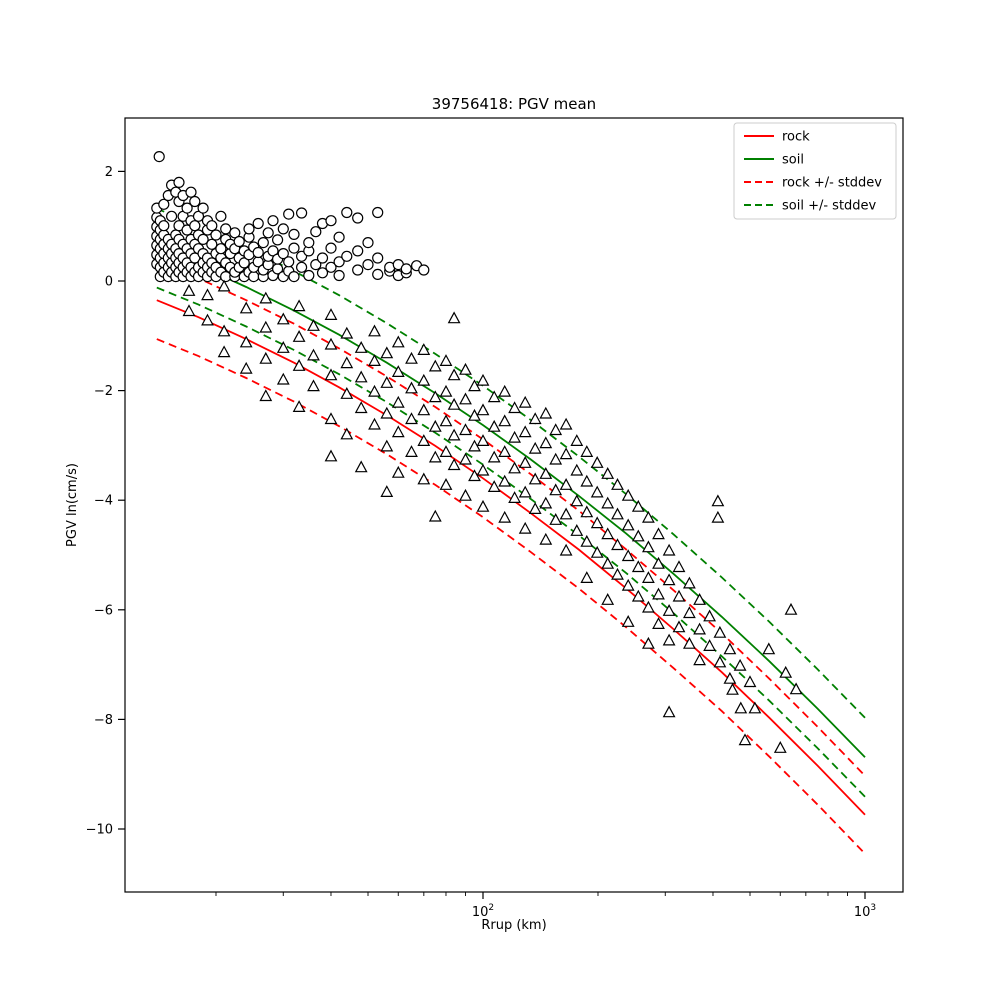 The image size is (1000, 1004). Describe the element at coordinates (793, 160) in the screenshot. I see `legend-item-label: soil` at that location.